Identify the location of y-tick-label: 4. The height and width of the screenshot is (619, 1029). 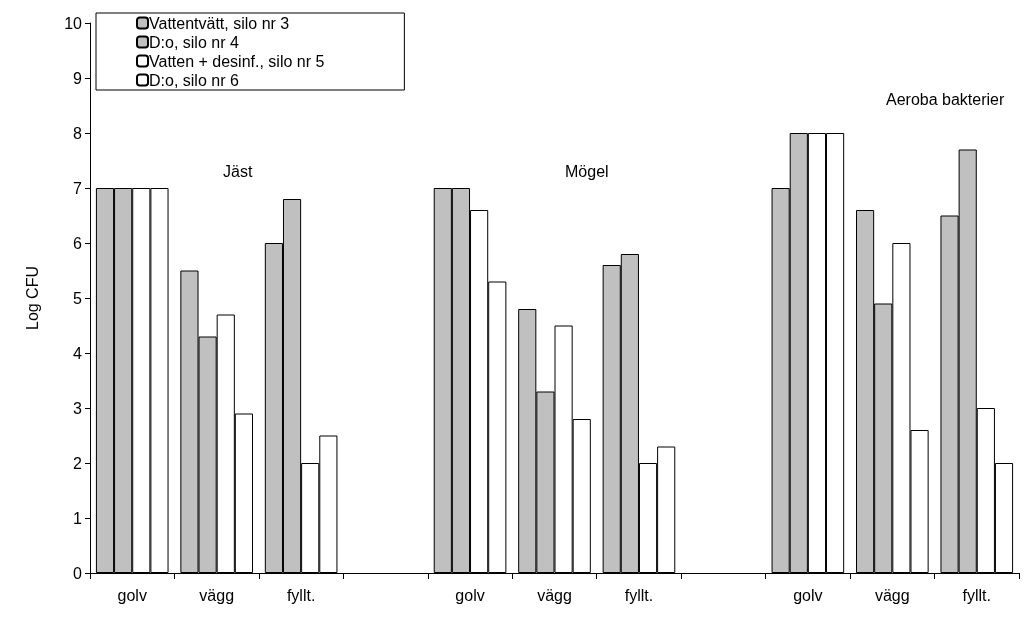
(78, 353).